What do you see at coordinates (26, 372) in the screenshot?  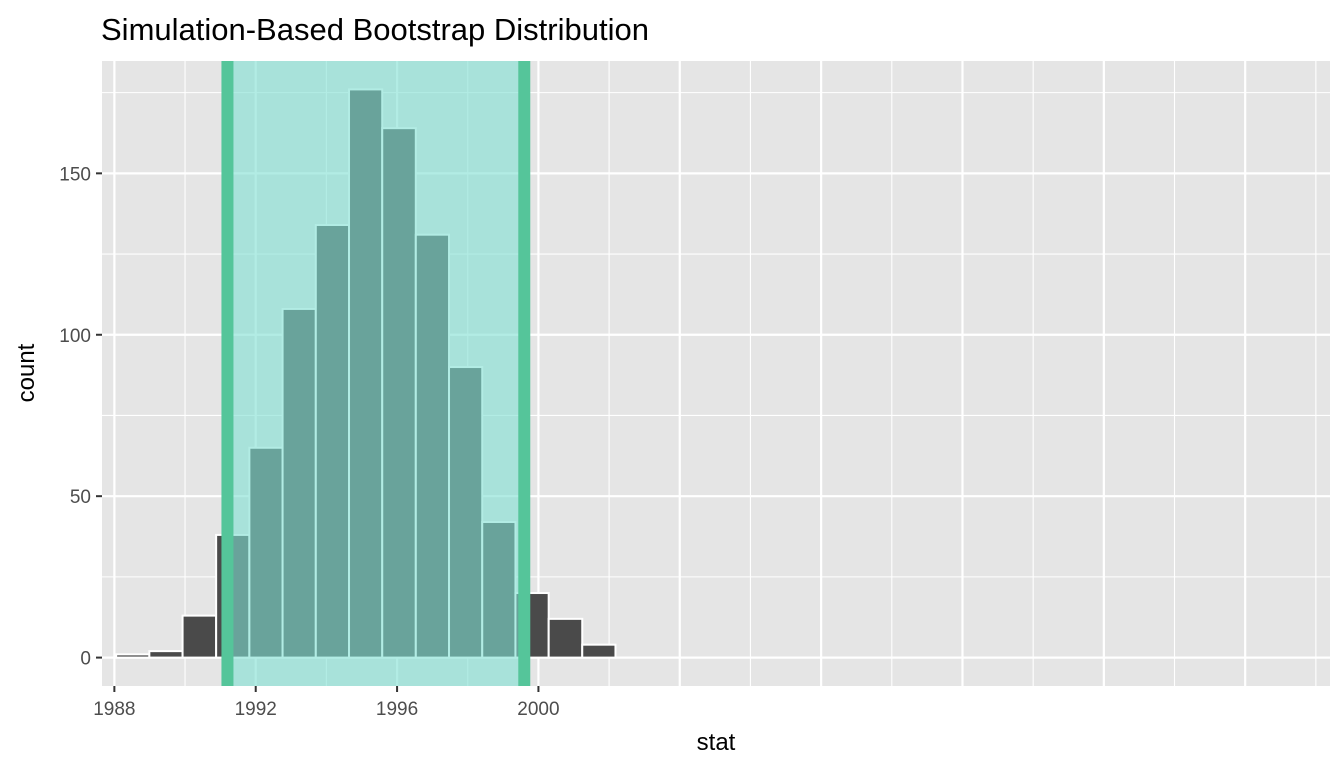 I see `y-axis-title: count` at bounding box center [26, 372].